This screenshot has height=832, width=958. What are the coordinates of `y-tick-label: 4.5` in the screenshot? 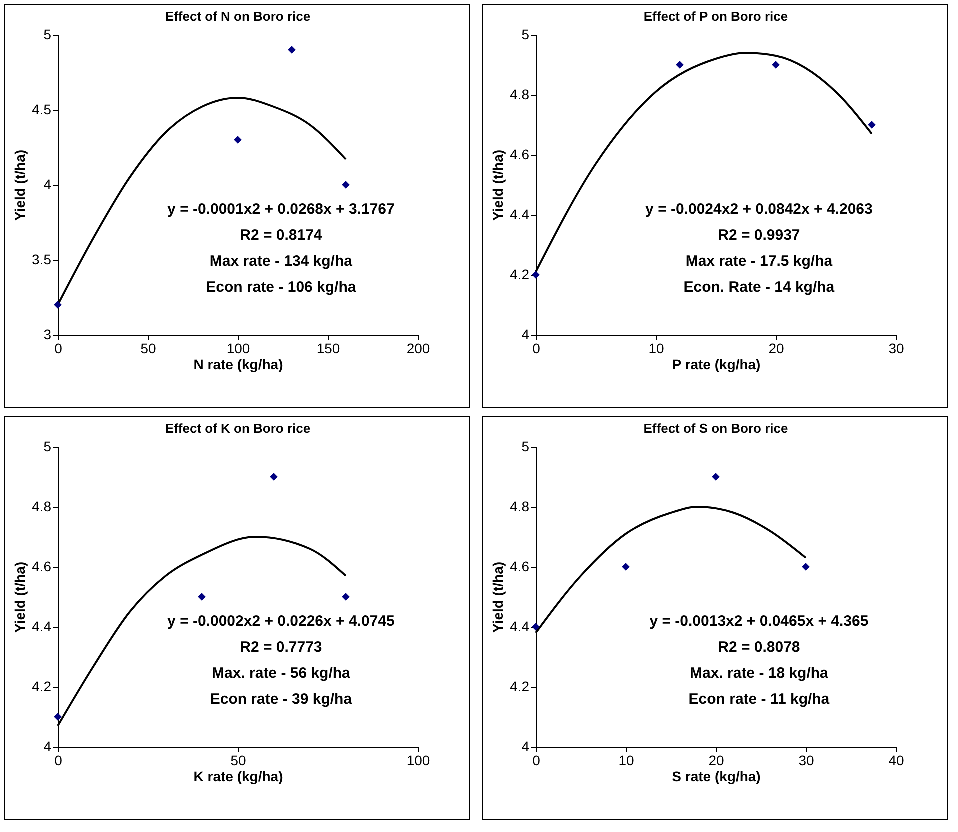 It's located at (42, 110).